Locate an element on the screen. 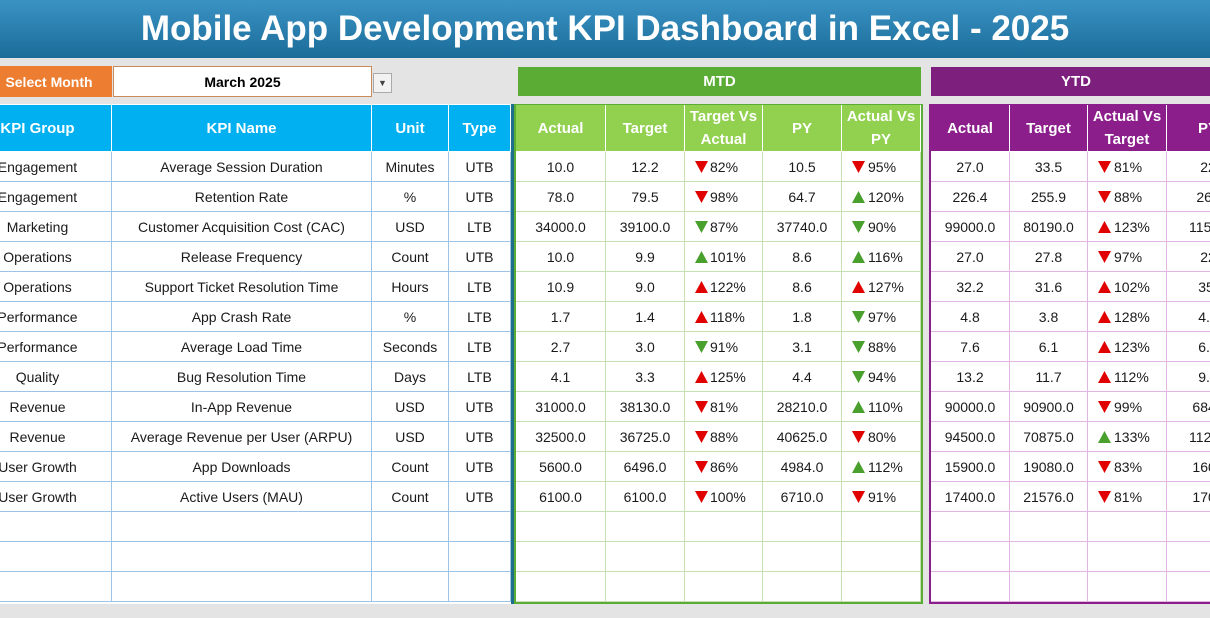 This screenshot has height=618, width=1210. value-cell: User Growth is located at coordinates (56, 467).